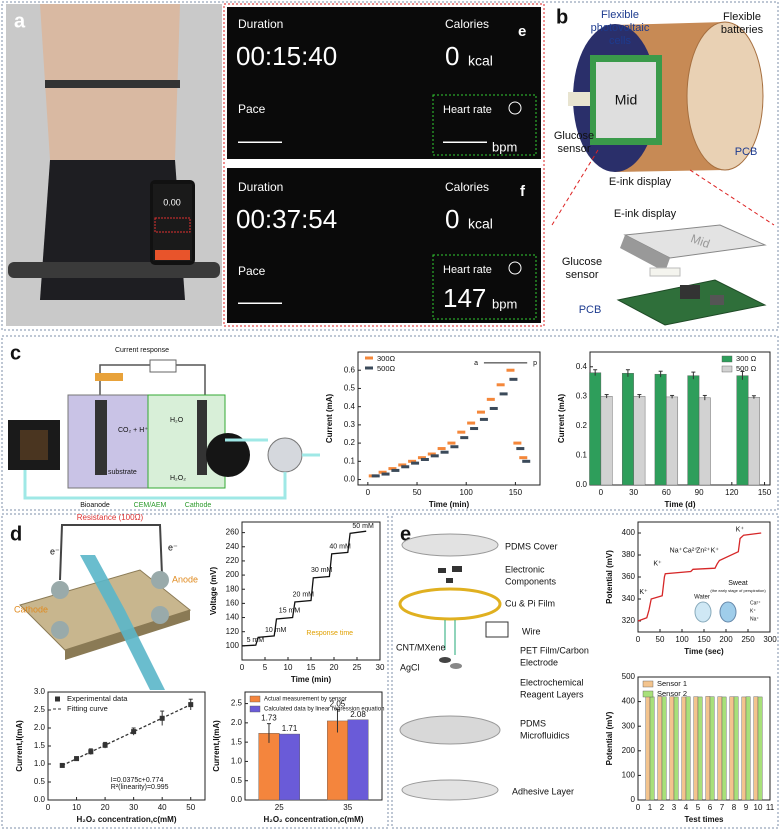  Describe the element at coordinates (703, 550) in the screenshot. I see `annotation: Zn²⁺` at that location.